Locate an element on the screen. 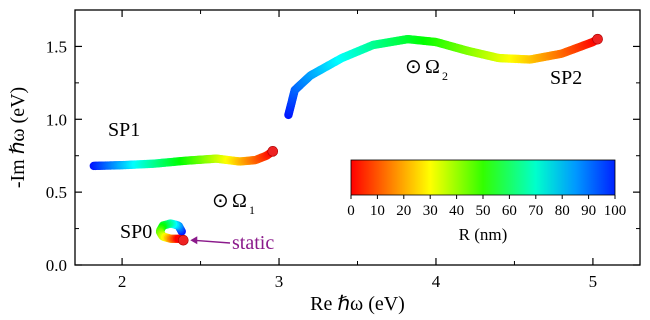 This screenshot has height=320, width=650. colorbar-tick-label: 10 is located at coordinates (377, 211).